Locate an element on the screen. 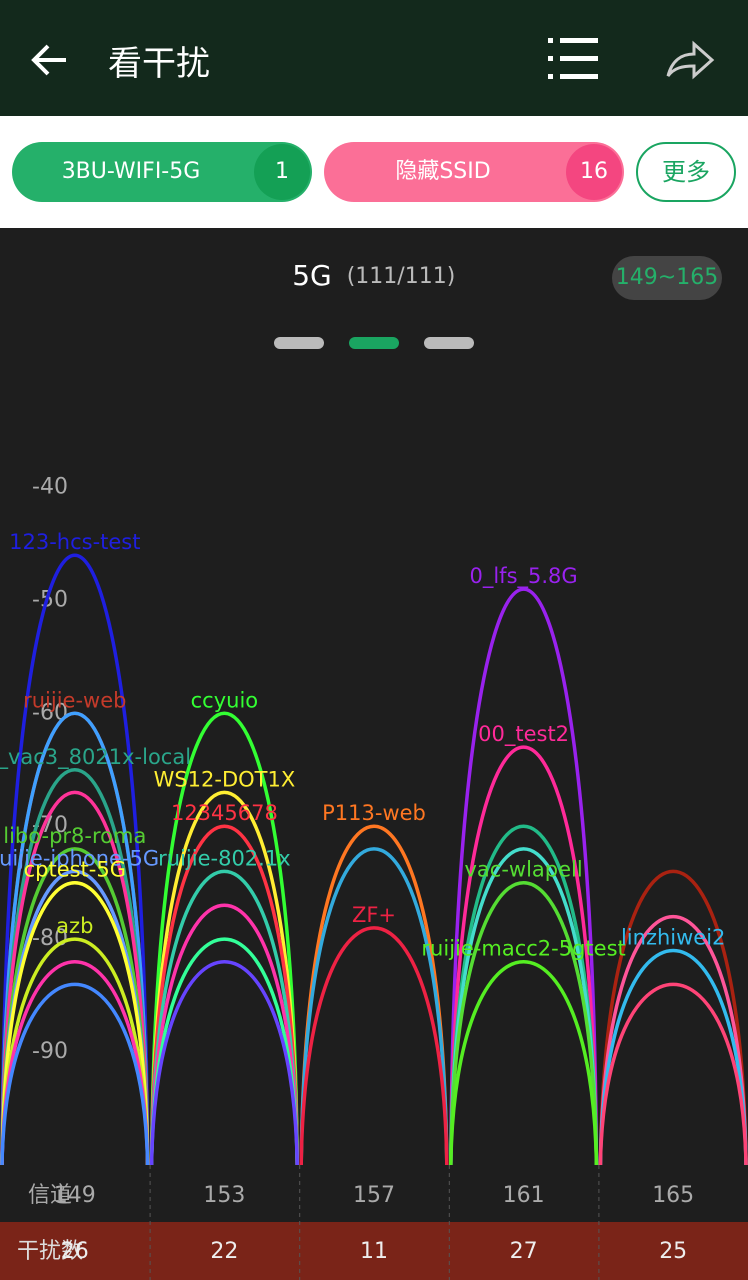 This screenshot has height=1280, width=748. interference-count: 26 is located at coordinates (75, 1251).